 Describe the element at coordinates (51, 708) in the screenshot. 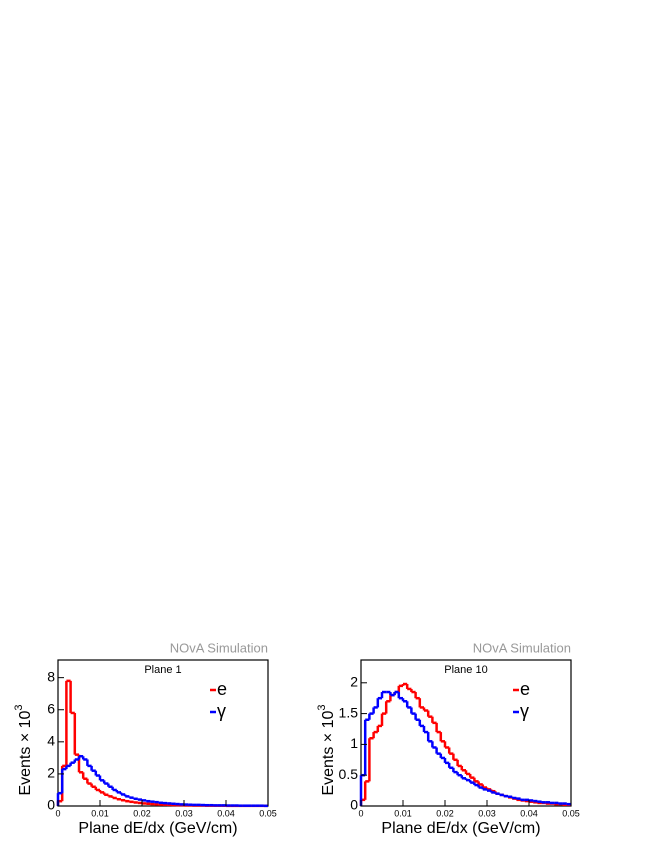

I see `y-tick-label: 6` at that location.